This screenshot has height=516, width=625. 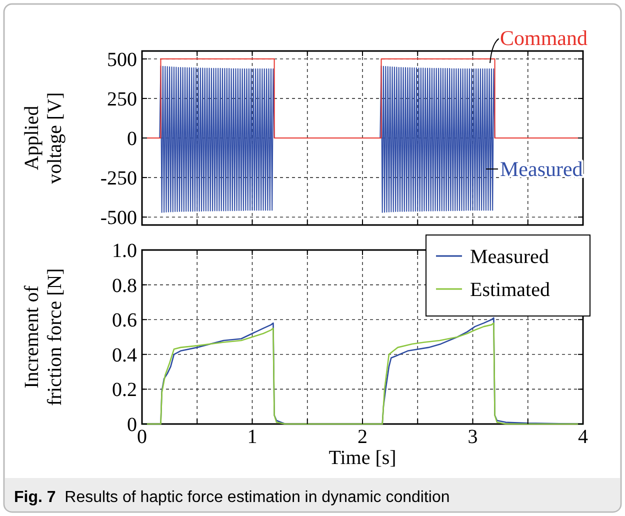 What do you see at coordinates (124, 355) in the screenshot?
I see `y-tick-label: 0.4` at bounding box center [124, 355].